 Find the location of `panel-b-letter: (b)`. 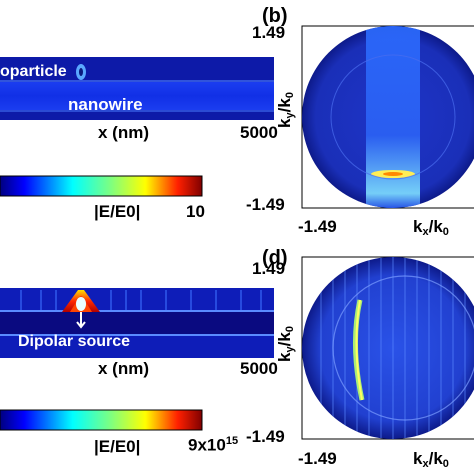

panel-b-letter: (b) is located at coordinates (275, 16).